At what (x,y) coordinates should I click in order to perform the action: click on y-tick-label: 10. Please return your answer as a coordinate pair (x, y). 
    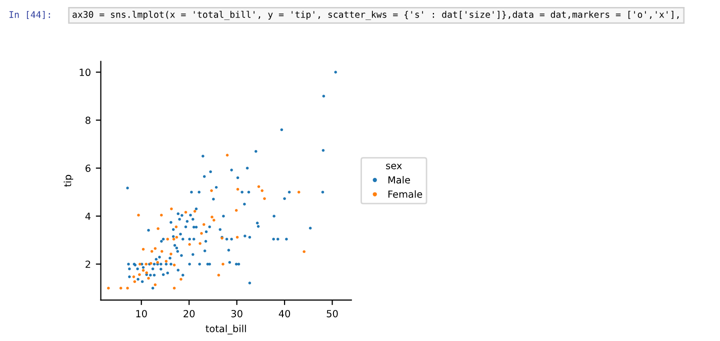
    Looking at the image, I should click on (85, 72).